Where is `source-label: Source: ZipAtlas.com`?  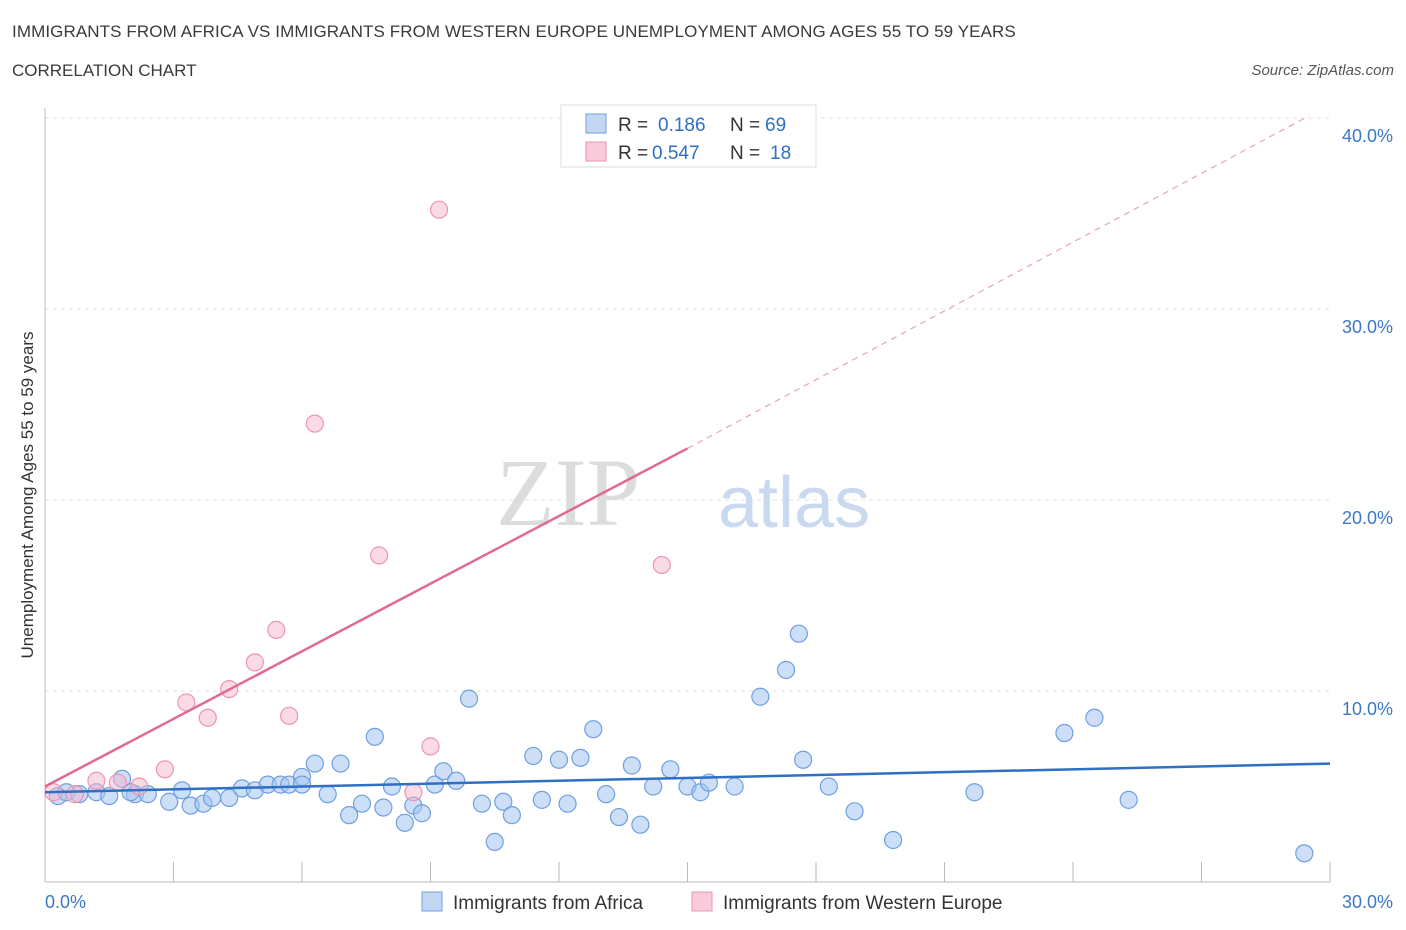
source-label: Source: ZipAtlas.com is located at coordinates (1322, 70).